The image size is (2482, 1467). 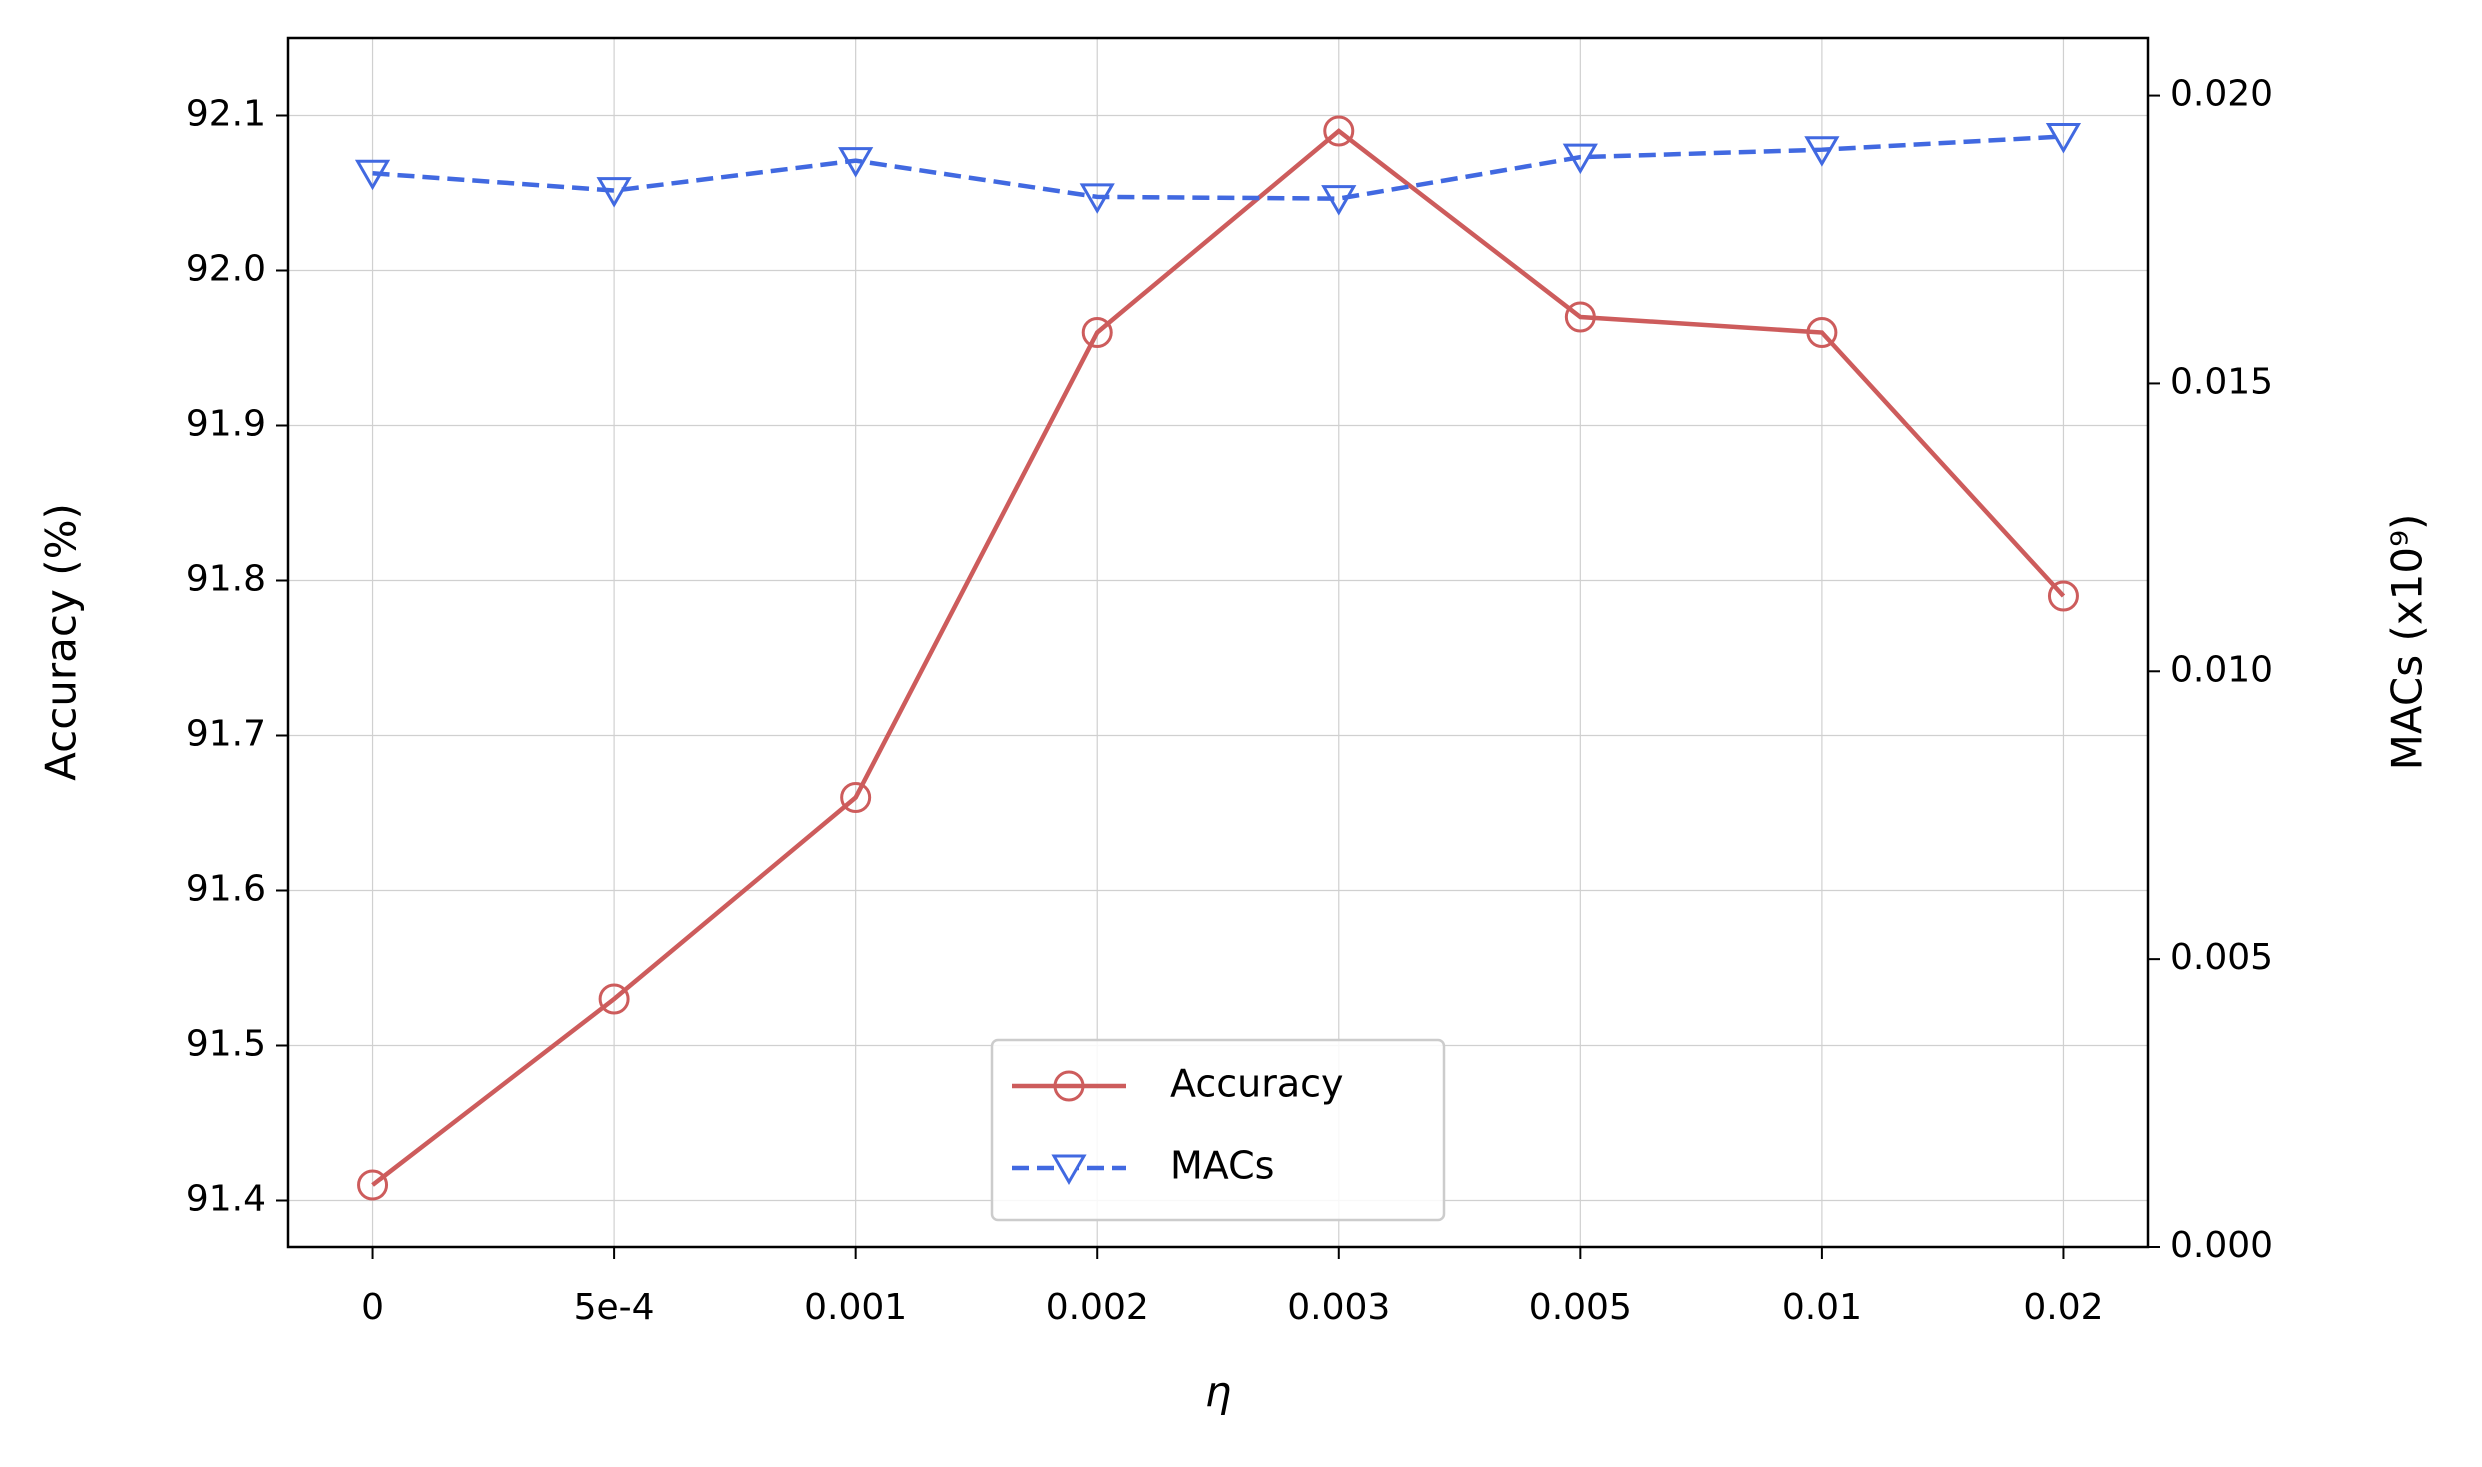 What do you see at coordinates (2407, 642) in the screenshot?
I see `y2-axis-label: MACs (x10⁹)` at bounding box center [2407, 642].